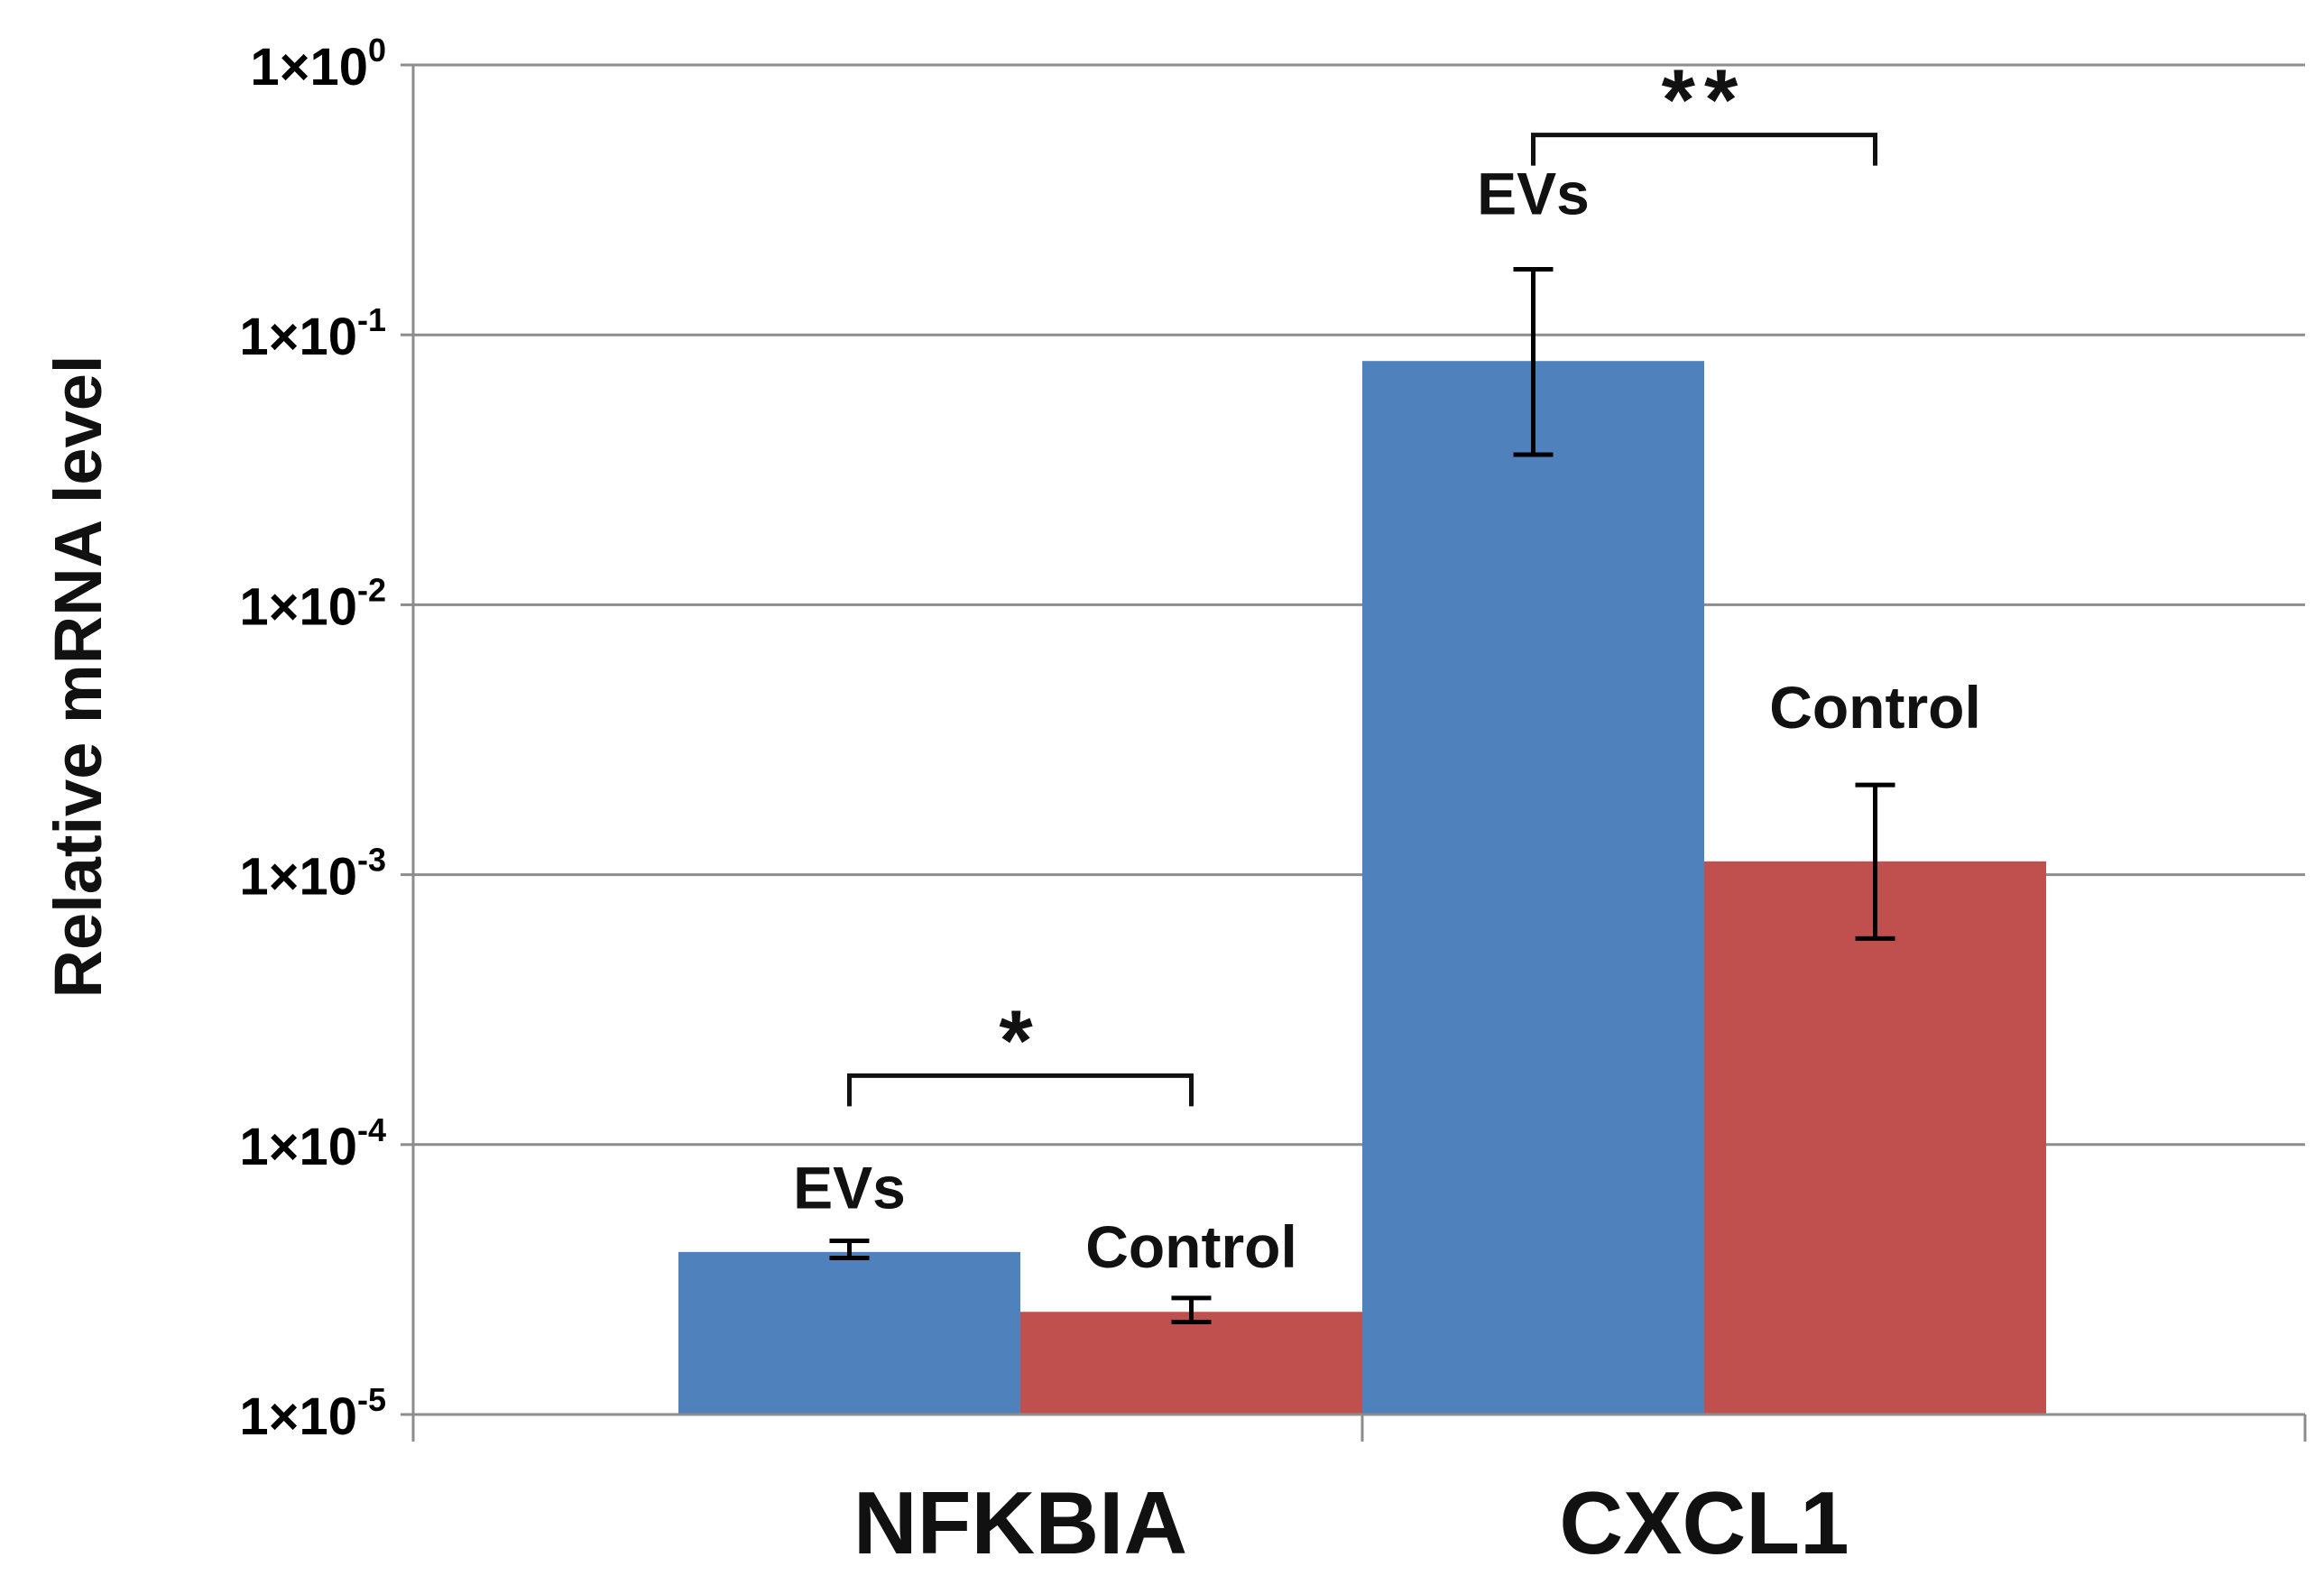  I want to click on bar-control-cxcl1, so click(1875, 1137).